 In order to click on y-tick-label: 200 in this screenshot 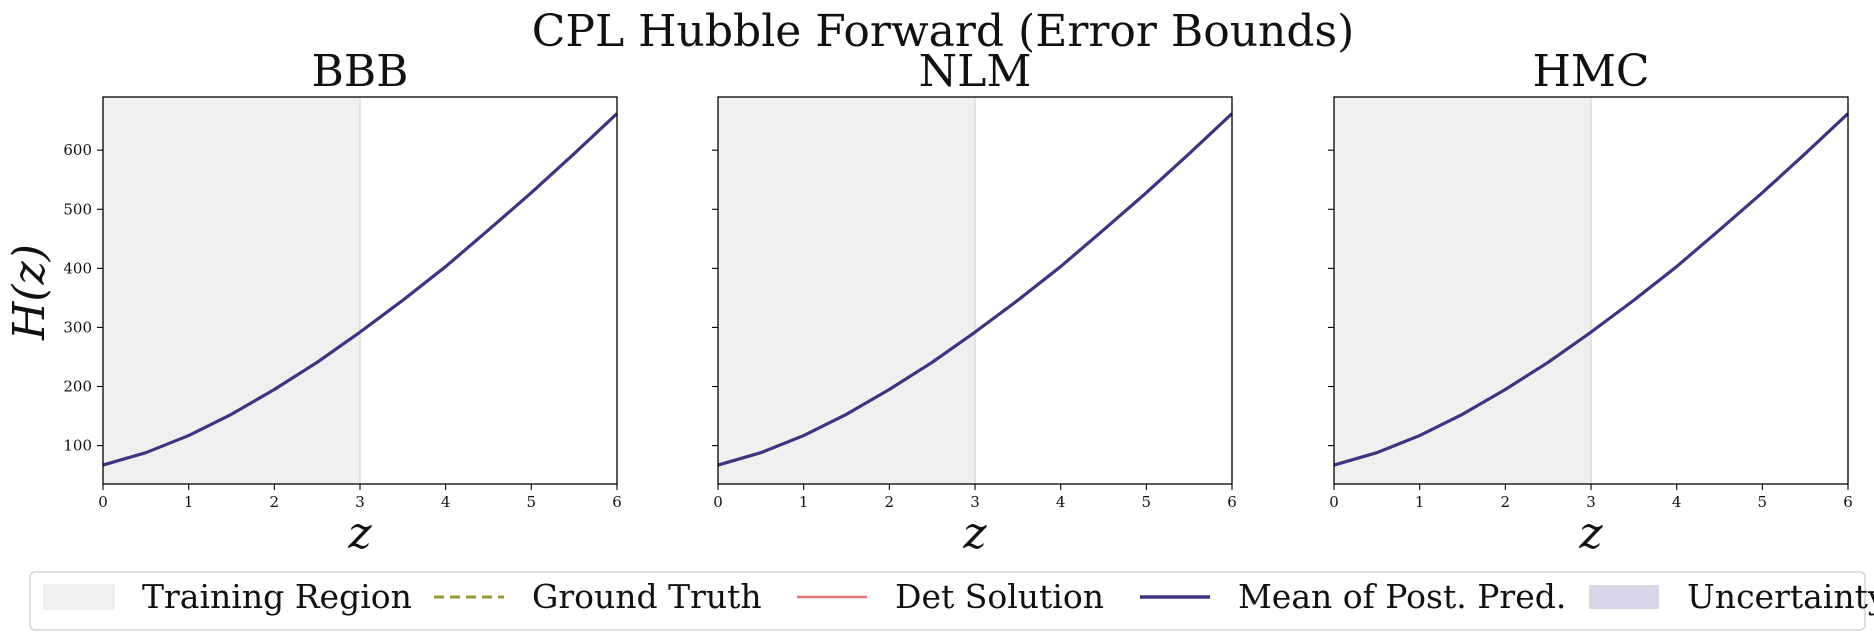, I will do `click(77, 387)`.